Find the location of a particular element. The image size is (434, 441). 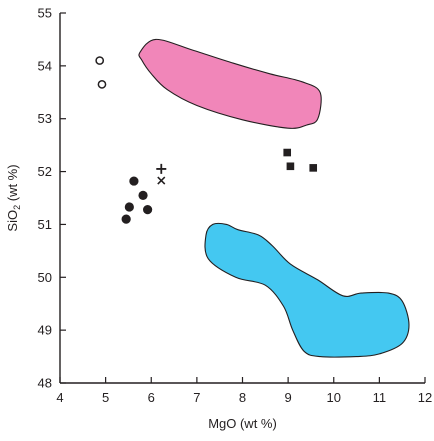

x-tick-label: 4 is located at coordinates (59, 397).